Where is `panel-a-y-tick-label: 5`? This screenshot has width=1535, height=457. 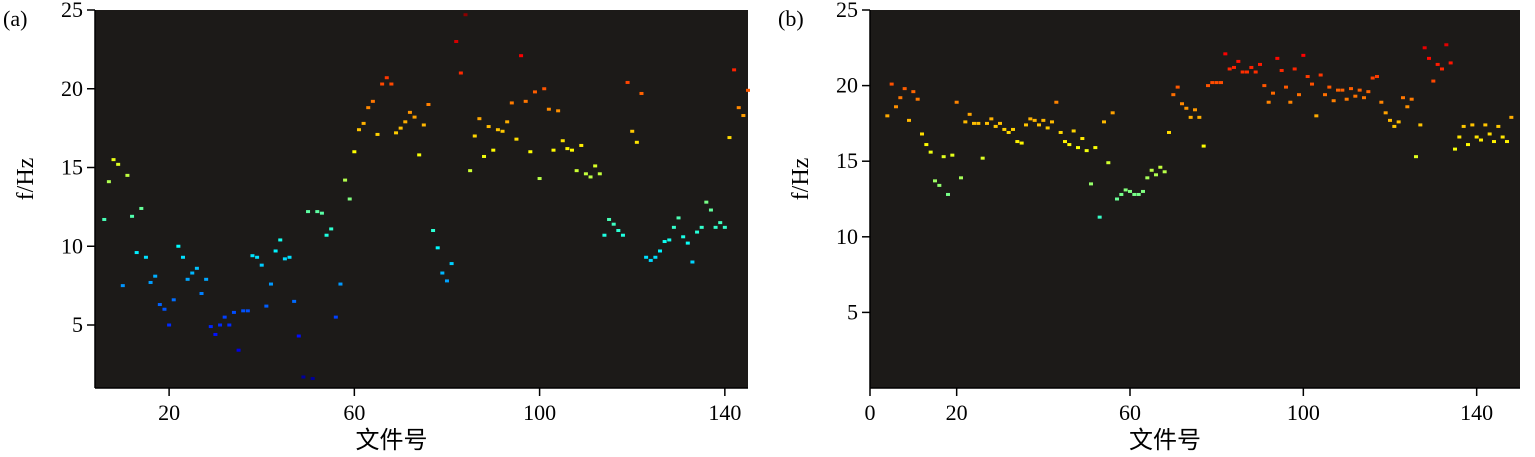
panel-a-y-tick-label: 5 is located at coordinates (77, 324).